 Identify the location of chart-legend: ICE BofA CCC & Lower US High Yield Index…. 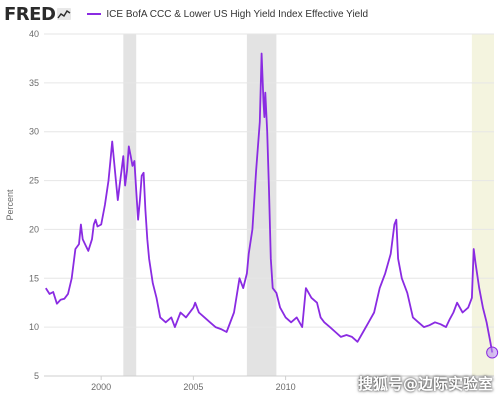
(227, 14).